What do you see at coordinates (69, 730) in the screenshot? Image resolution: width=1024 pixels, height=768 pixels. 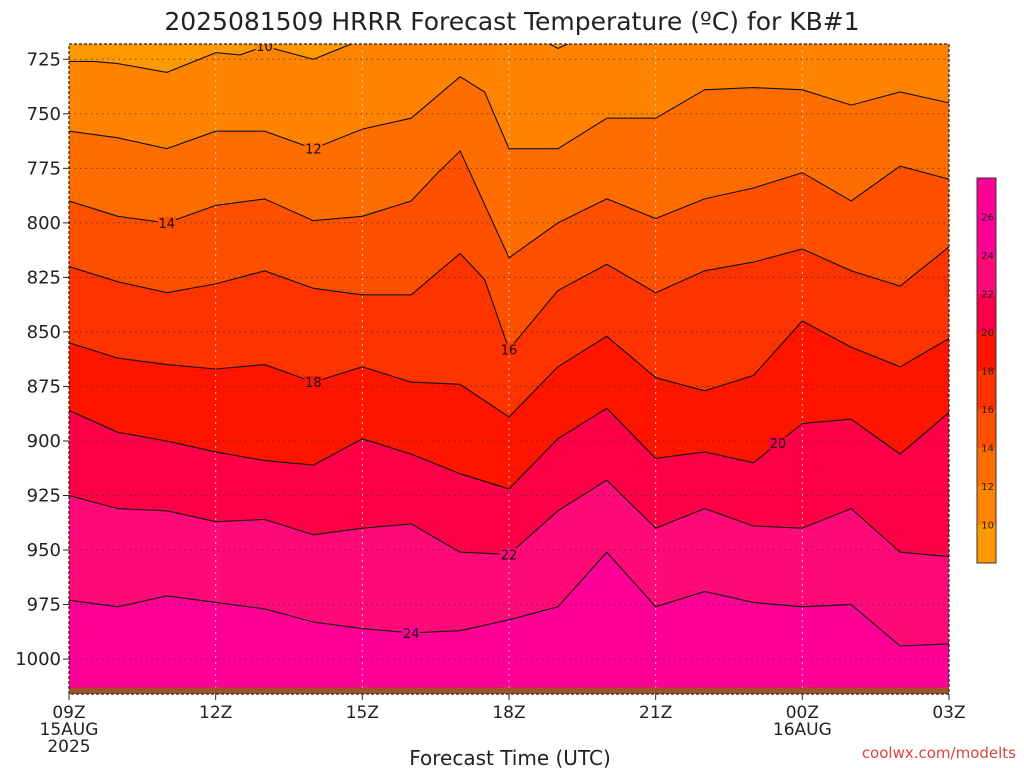 I see `x-tick-label: 15AUG` at bounding box center [69, 730].